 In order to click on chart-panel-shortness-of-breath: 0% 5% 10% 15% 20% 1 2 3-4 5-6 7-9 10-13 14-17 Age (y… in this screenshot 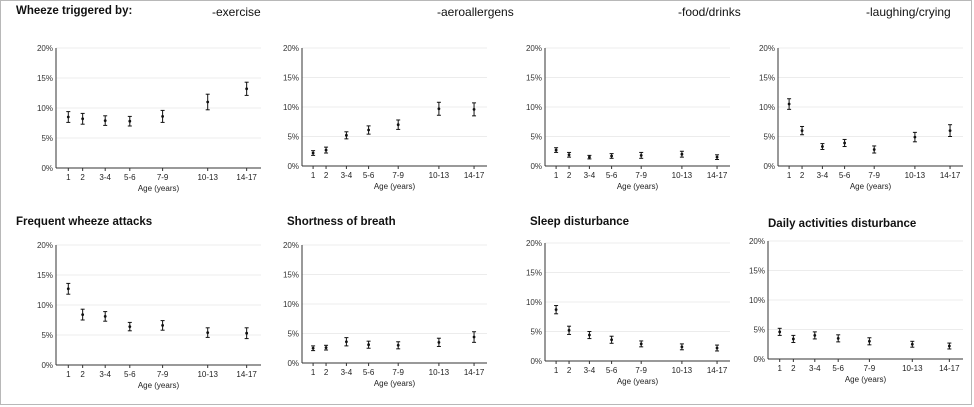, I will do `click(385, 314)`.